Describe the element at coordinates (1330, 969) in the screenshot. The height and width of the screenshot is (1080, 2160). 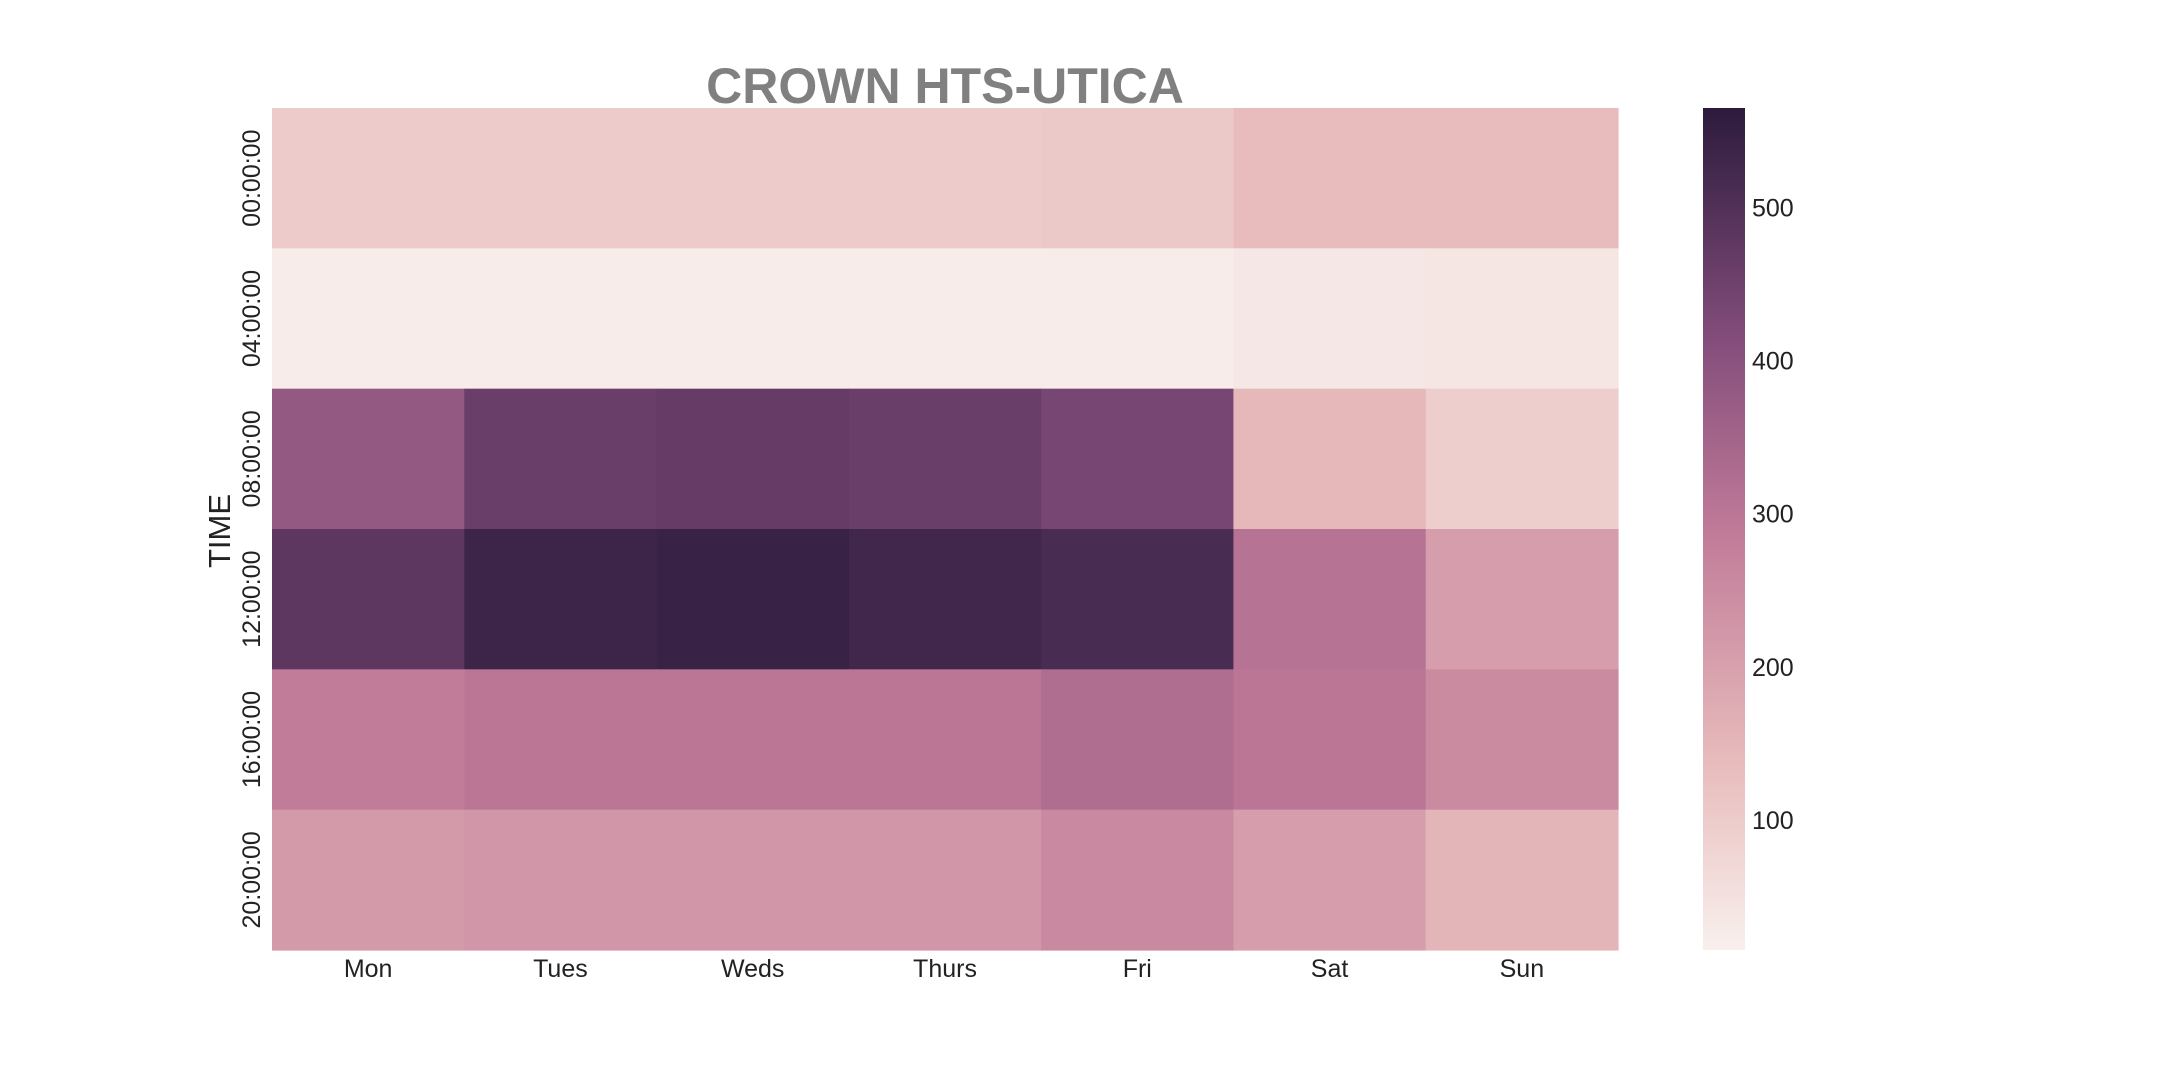
I see `x-tick-label: Sat` at that location.